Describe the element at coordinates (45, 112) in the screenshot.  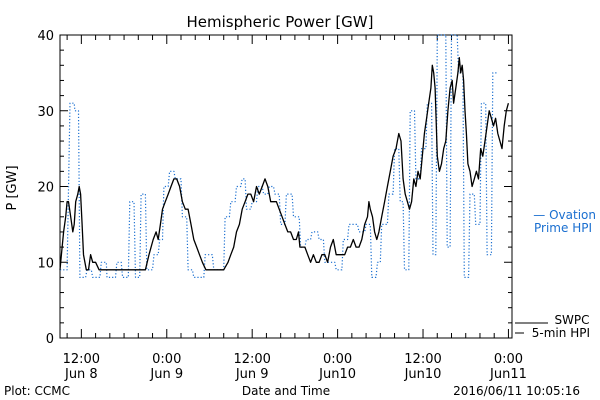
I see `y-tick-label: 30` at that location.